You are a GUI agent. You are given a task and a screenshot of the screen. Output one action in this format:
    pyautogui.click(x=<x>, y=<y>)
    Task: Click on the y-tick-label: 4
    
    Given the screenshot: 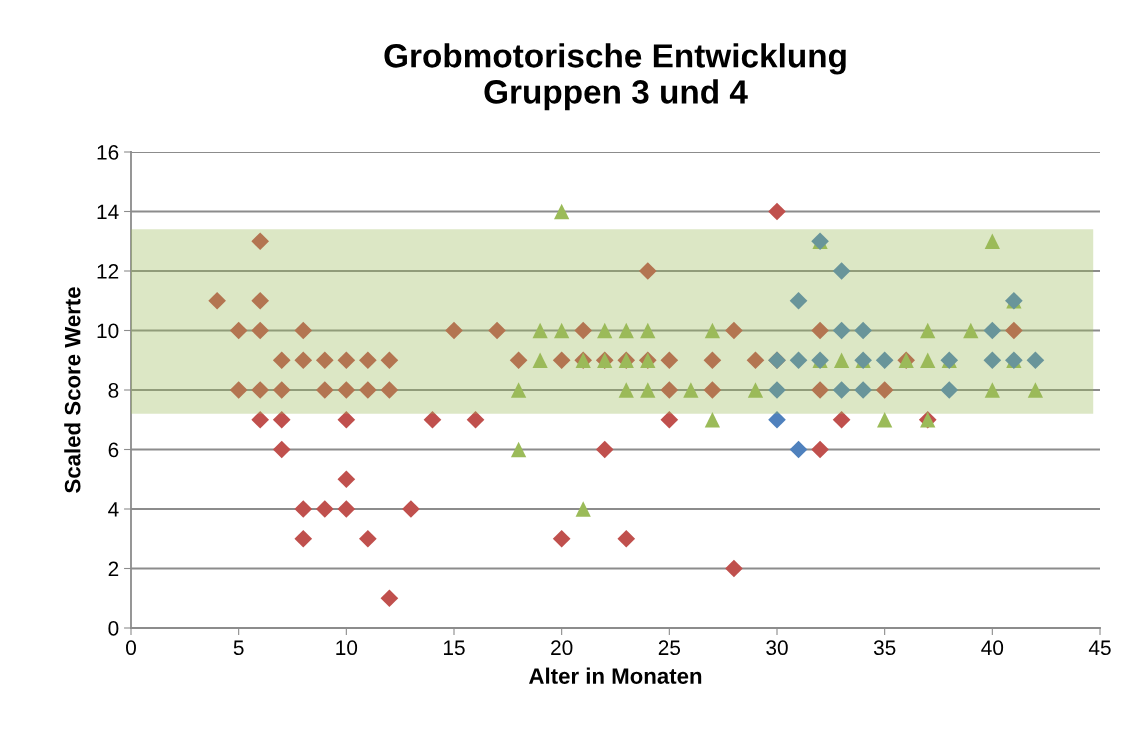 What is the action you would take?
    pyautogui.click(x=113, y=509)
    